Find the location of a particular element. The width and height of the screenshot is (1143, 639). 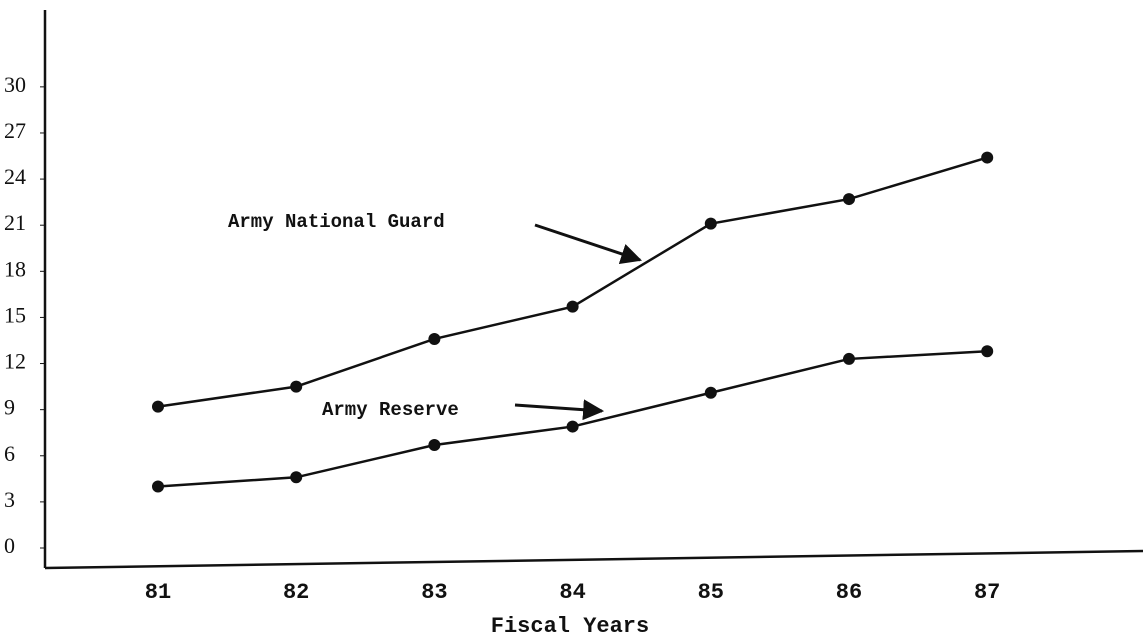

y-tick-label: 6 is located at coordinates (9, 453).